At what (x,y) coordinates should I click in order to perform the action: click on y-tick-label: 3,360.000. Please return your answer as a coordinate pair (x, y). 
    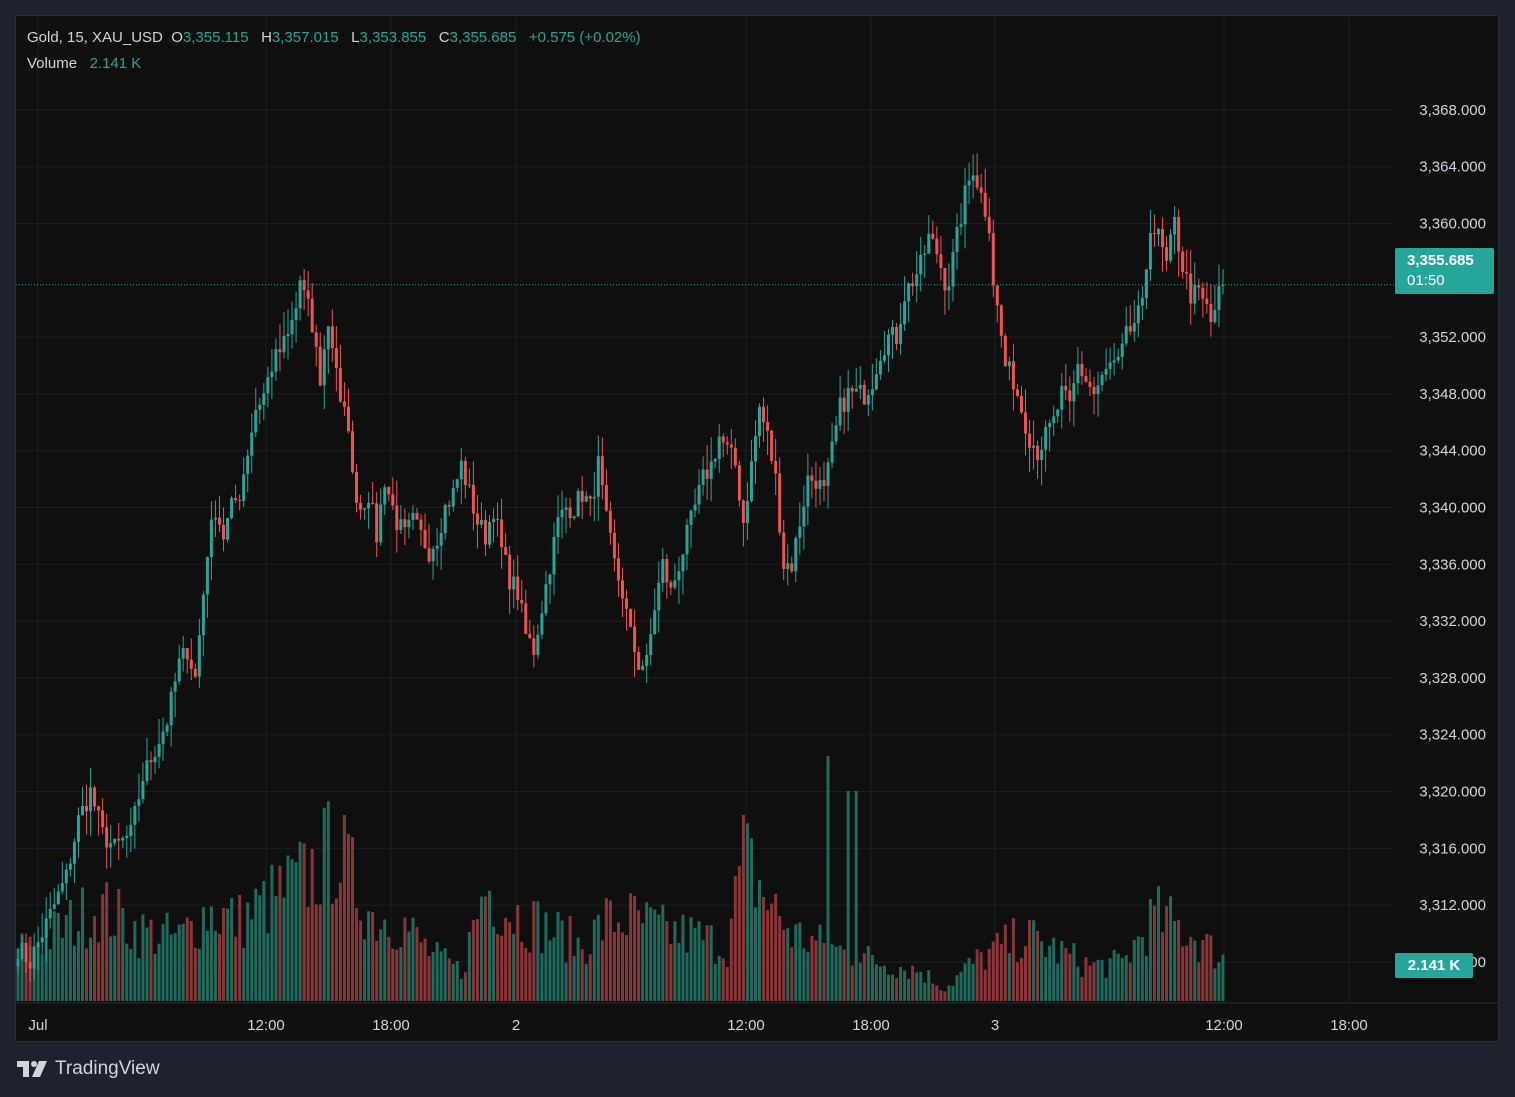
    Looking at the image, I should click on (1452, 224).